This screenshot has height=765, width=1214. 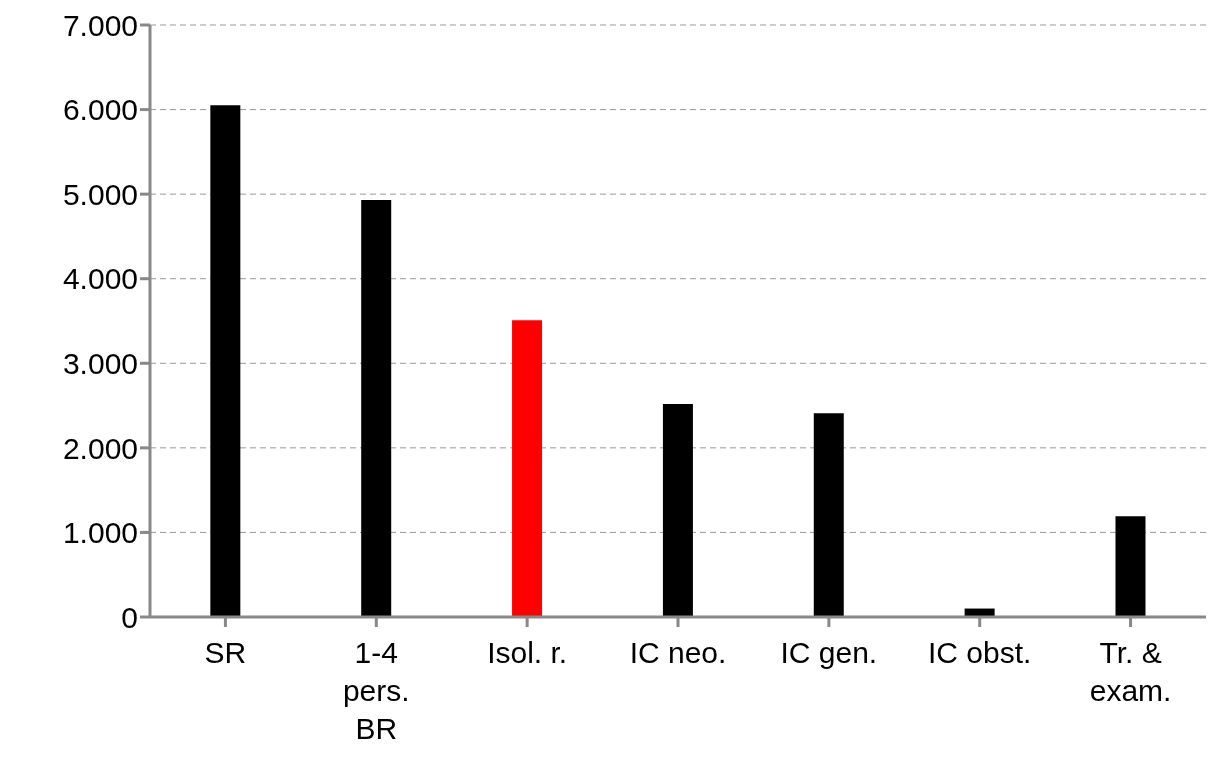 What do you see at coordinates (376, 690) in the screenshot?
I see `x-tick-label: 1-4 pers. BR` at bounding box center [376, 690].